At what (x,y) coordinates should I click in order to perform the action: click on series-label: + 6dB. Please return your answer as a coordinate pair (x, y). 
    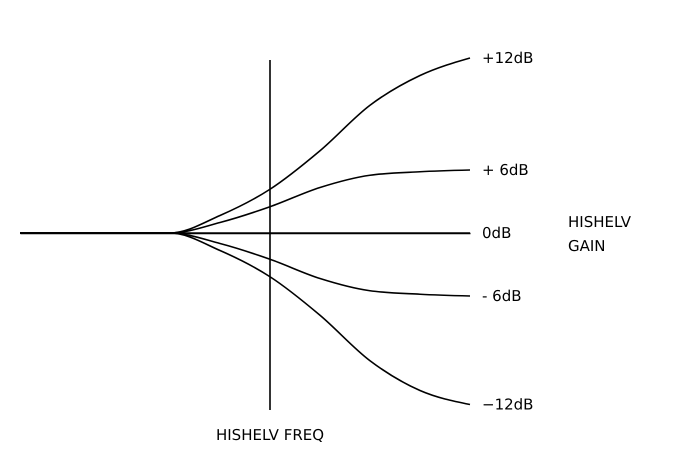
    Looking at the image, I should click on (505, 170).